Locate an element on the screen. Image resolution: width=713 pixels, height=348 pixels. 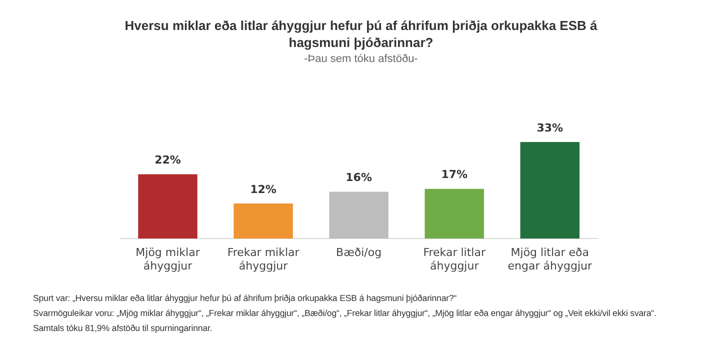
chart-title: Hversu miklar eða litlar áhyggjur hefur þú af áhrifum þriðja orkupakka ESB á hagsmuni þjóðarinnar? is located at coordinates (361, 34).